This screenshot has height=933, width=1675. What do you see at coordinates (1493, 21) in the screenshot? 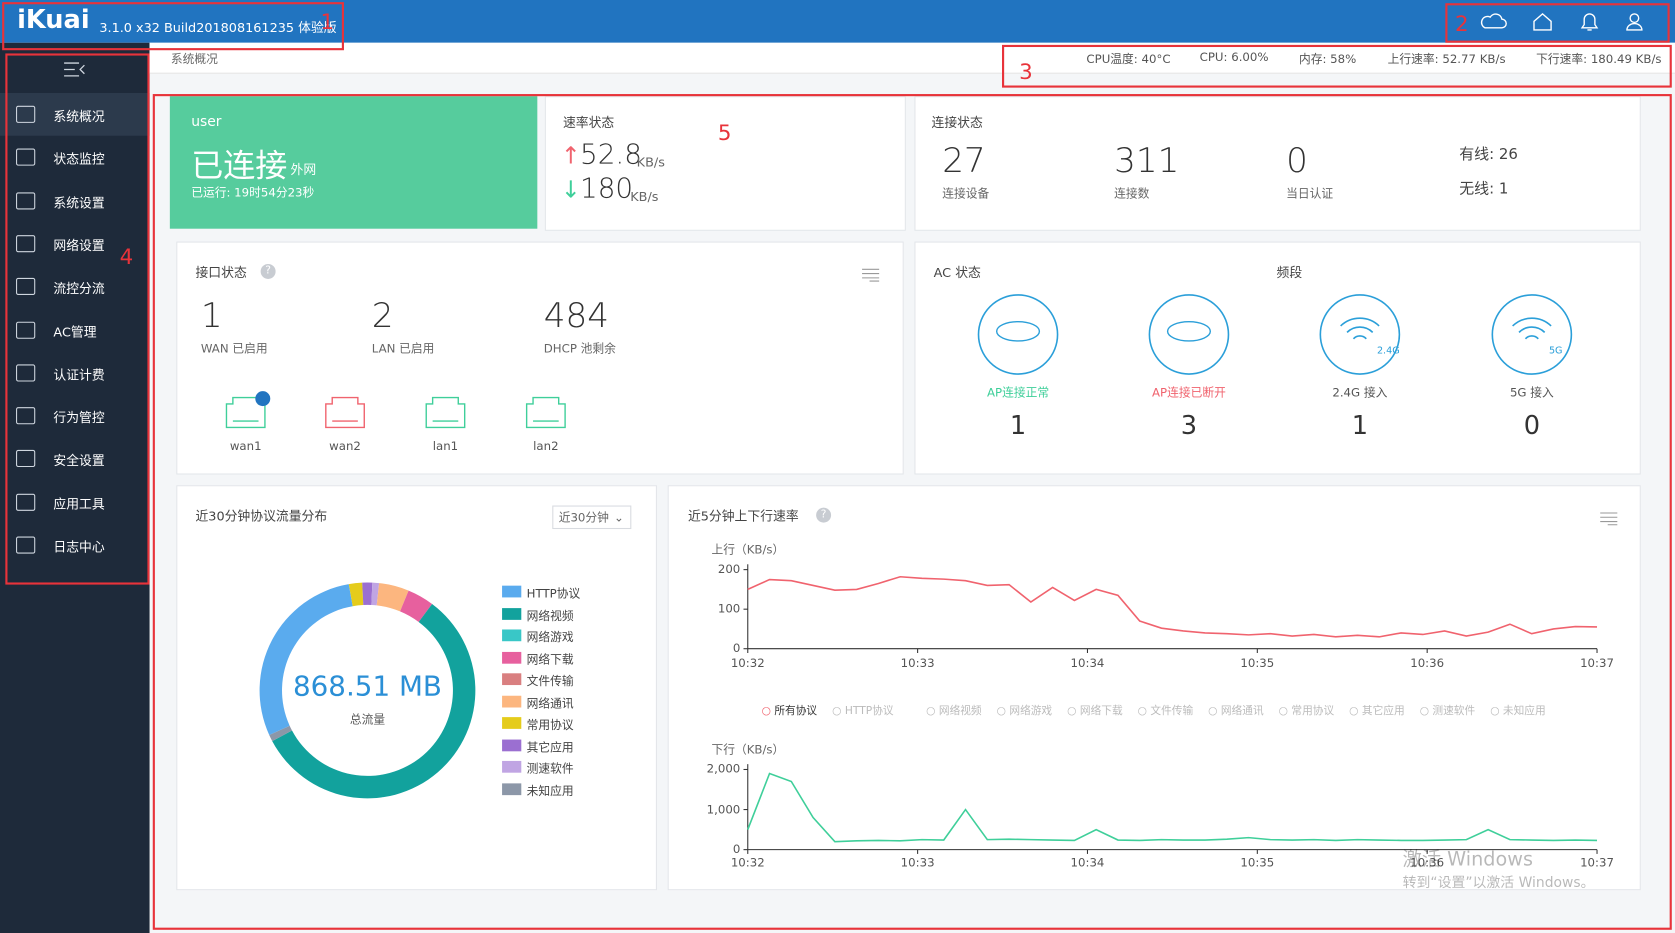
I see `cloud-icon` at bounding box center [1493, 21].